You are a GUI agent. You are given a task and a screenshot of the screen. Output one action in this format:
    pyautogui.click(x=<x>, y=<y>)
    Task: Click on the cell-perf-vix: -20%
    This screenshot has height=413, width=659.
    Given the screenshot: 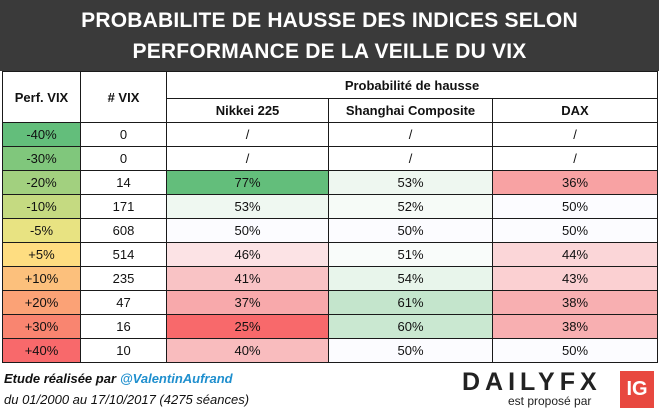 What is the action you would take?
    pyautogui.click(x=41, y=182)
    